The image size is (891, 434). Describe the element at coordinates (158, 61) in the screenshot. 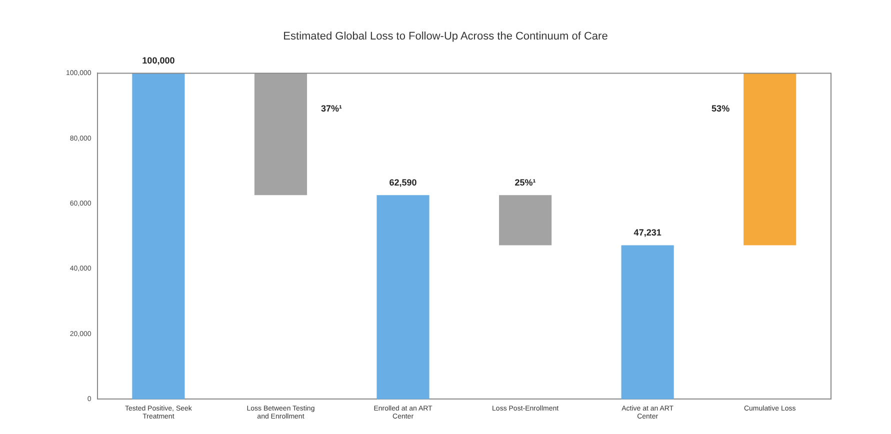

I see `data-label: 100,000` at that location.